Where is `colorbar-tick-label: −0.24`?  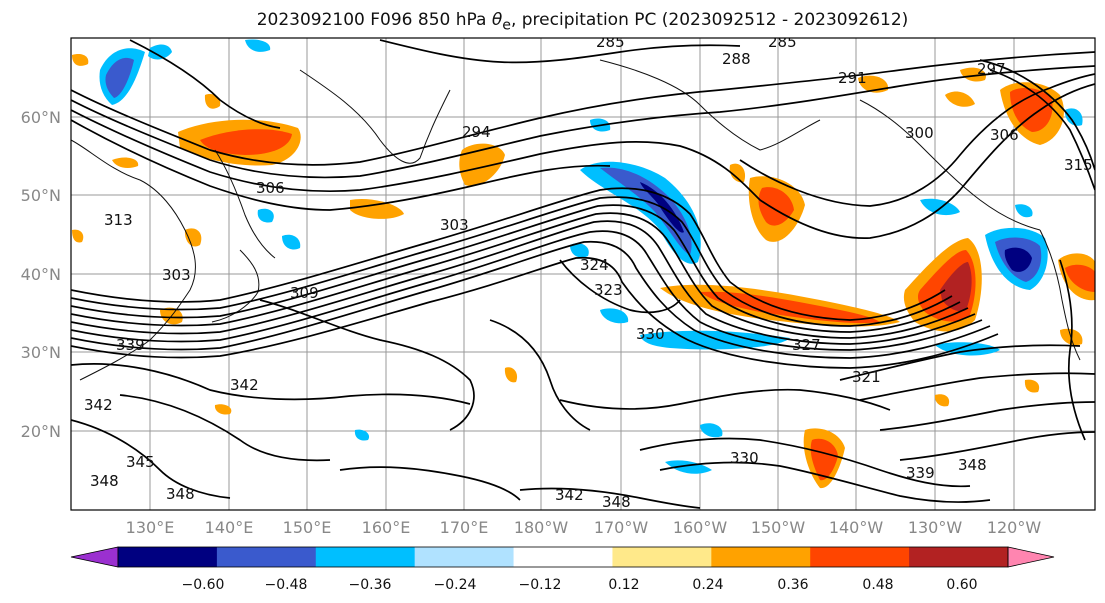
colorbar-tick-label: −0.24 is located at coordinates (455, 585).